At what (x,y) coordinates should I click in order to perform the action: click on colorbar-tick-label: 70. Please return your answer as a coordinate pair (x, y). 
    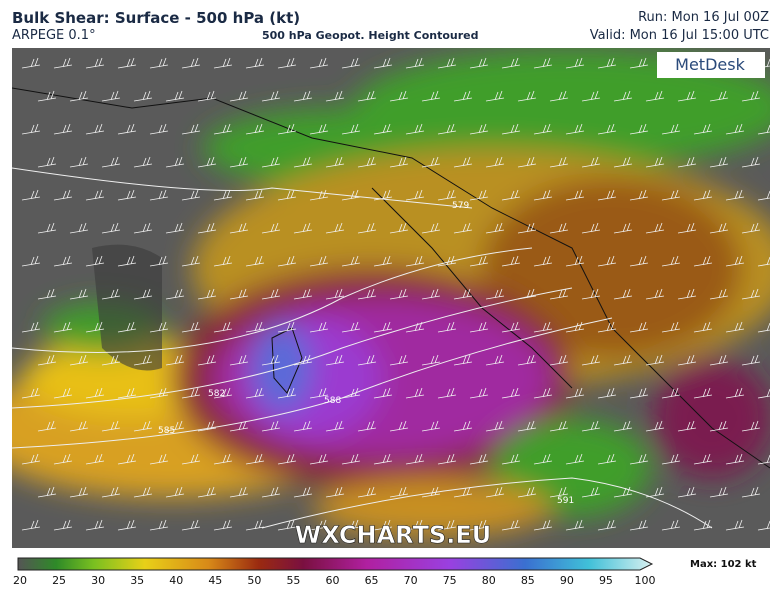
    Looking at the image, I should click on (411, 580).